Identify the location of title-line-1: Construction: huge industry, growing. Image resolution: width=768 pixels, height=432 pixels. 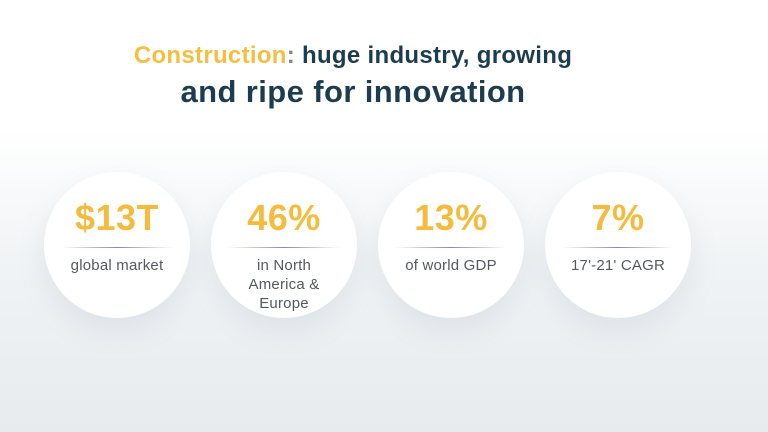
(368, 56).